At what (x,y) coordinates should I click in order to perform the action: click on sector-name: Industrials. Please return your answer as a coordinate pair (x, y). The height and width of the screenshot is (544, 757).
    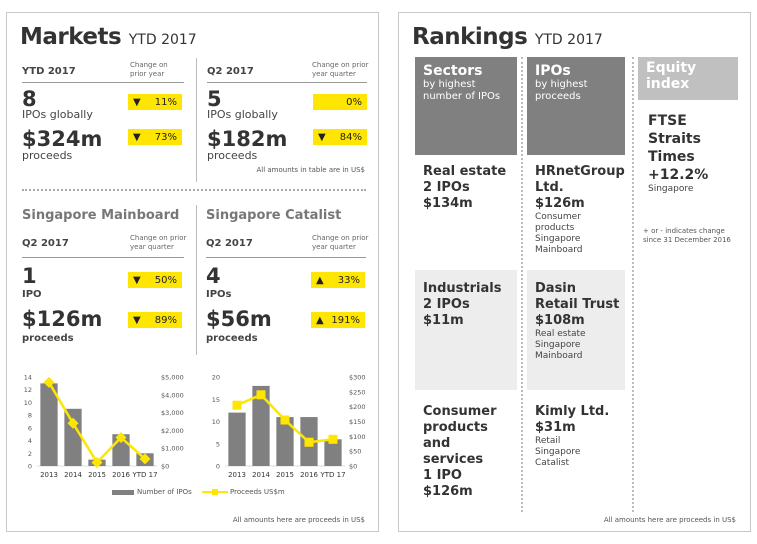
    Looking at the image, I should click on (462, 288).